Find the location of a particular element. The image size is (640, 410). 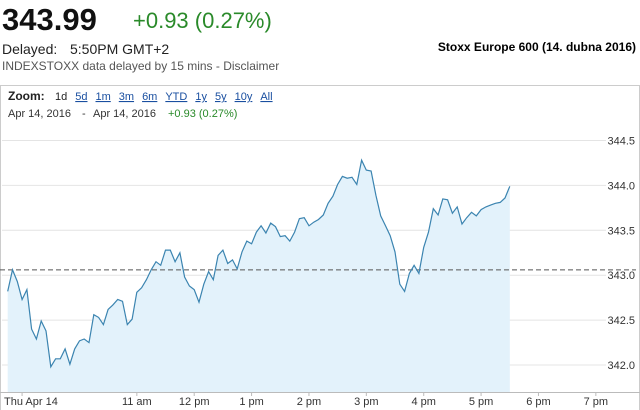

x-tick-label: 1 pm is located at coordinates (251, 402).